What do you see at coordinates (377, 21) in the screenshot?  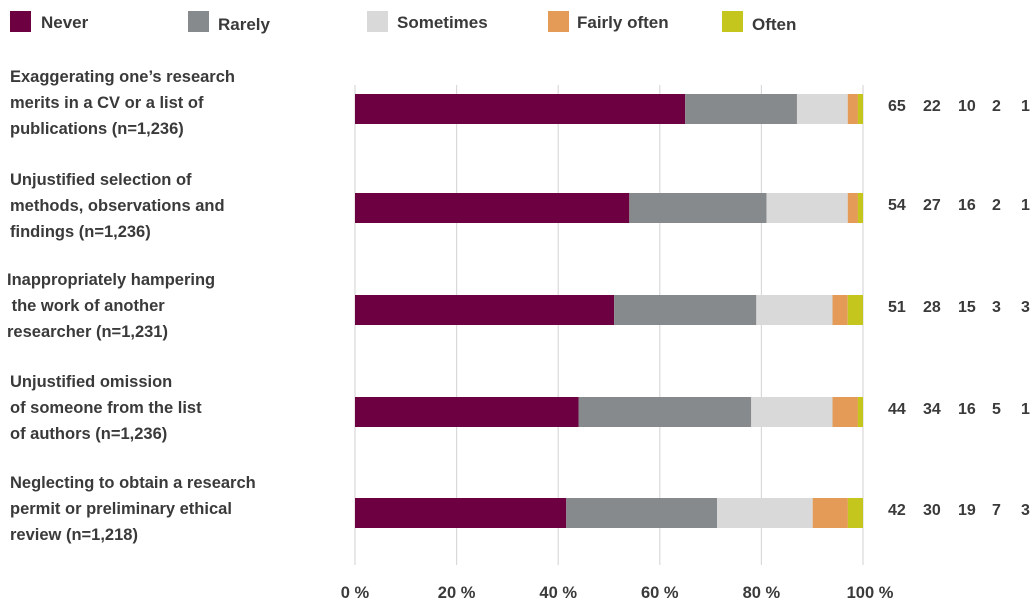 I see `legend-swatch-sometimes` at bounding box center [377, 21].